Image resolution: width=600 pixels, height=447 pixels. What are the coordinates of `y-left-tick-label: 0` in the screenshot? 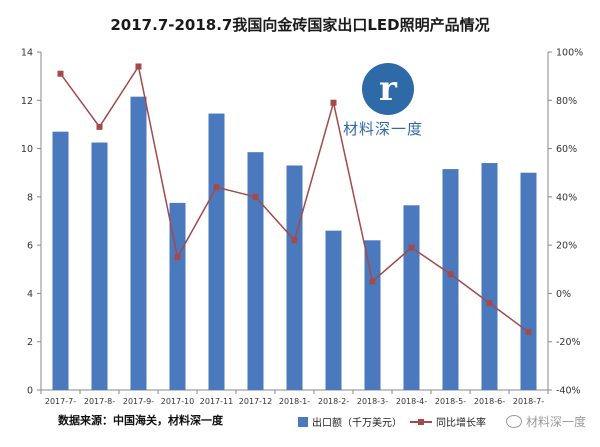 It's located at (30, 391).